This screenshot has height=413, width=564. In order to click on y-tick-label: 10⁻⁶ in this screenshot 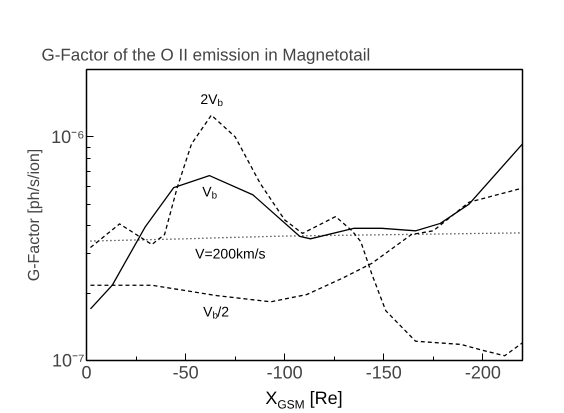, I will do `click(68, 136)`.